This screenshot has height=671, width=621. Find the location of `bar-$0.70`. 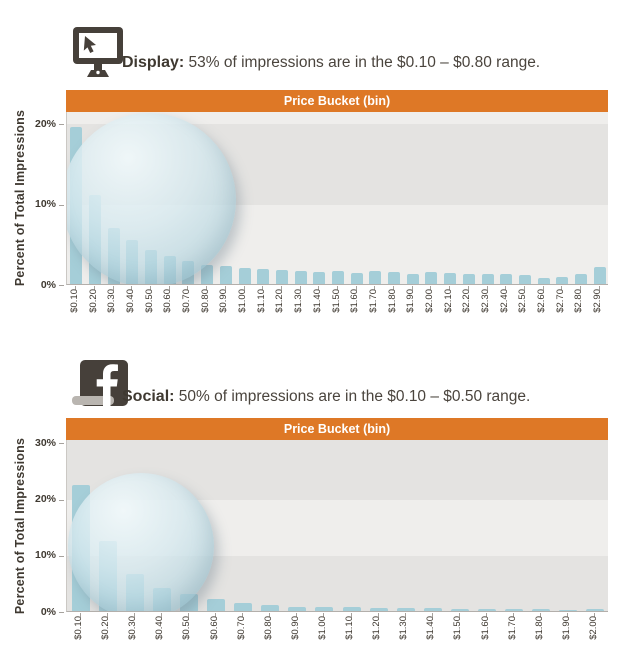

bar-$0.70 is located at coordinates (243, 607).